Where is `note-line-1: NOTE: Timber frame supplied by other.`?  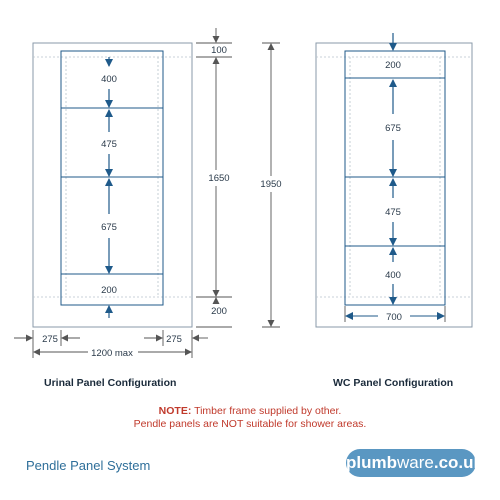 note-line-1: NOTE: Timber frame supplied by other. is located at coordinates (250, 411).